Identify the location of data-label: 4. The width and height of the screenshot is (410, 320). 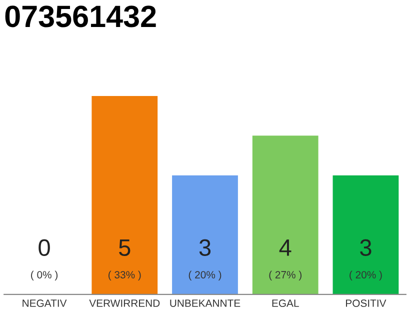
(285, 248).